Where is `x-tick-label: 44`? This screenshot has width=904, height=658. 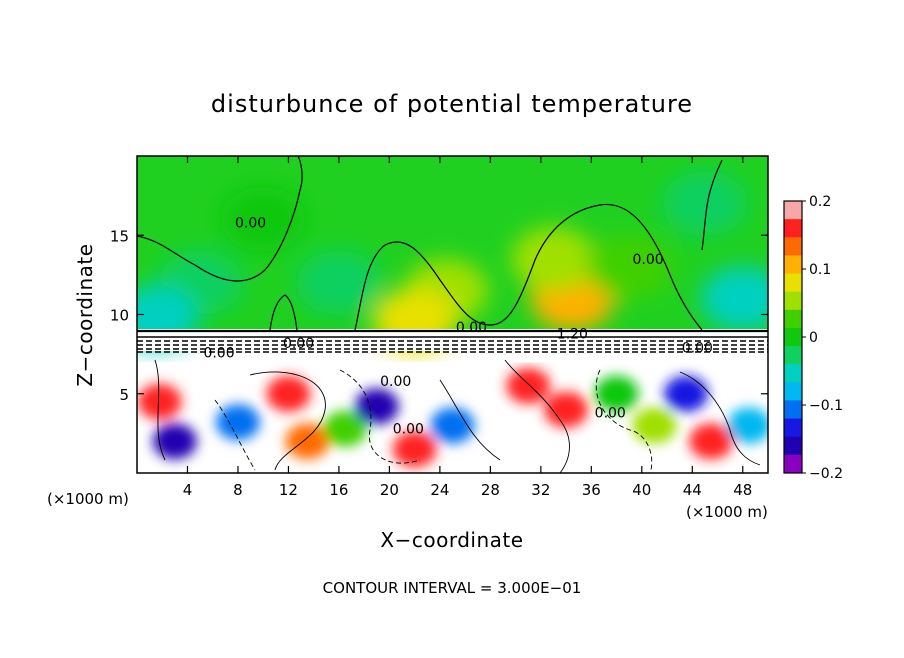
x-tick-label: 44 is located at coordinates (692, 490).